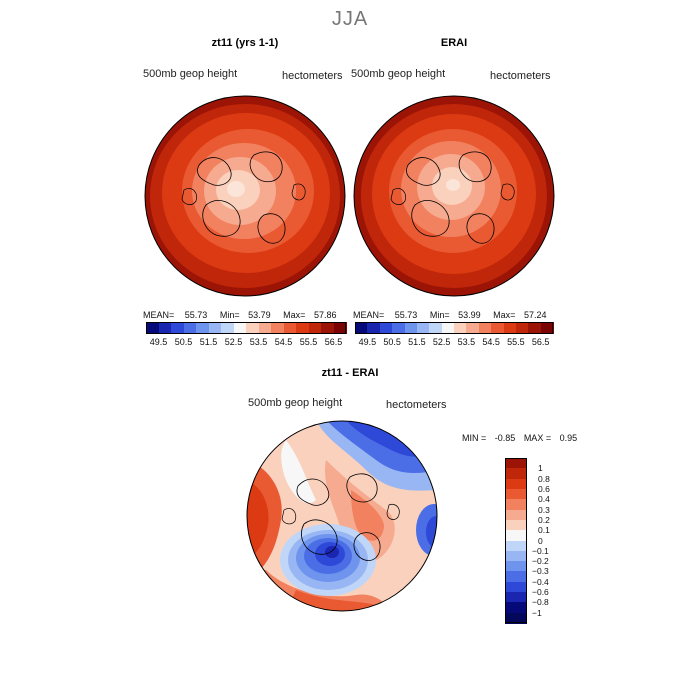 This screenshot has width=700, height=700. What do you see at coordinates (246, 343) in the screenshot?
I see `panel1-colorbar-ticks: 49.5 50.5 51.5 52.5 53.5 54.5 55.5 56.5` at bounding box center [246, 343].